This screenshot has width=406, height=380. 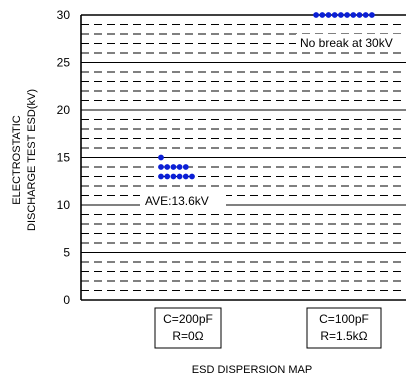 What do you see at coordinates (64, 15) in the screenshot?
I see `y-tick-label: 30` at bounding box center [64, 15].